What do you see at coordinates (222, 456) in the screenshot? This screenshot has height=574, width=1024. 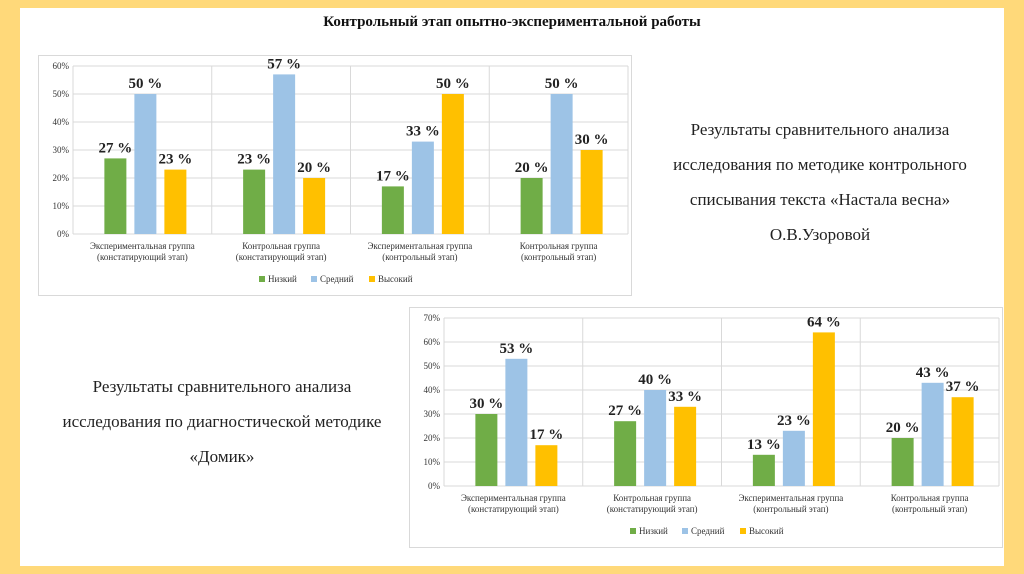 I see `caption-line: «Домик»` at bounding box center [222, 456].